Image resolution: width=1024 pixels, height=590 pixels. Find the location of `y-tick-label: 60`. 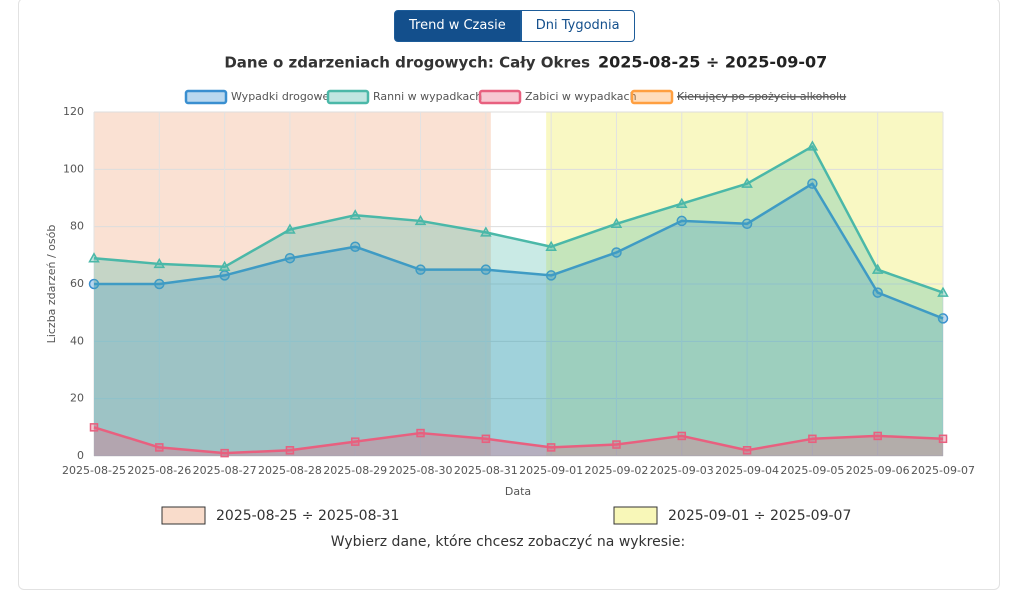

y-tick-label: 60 is located at coordinates (77, 283).